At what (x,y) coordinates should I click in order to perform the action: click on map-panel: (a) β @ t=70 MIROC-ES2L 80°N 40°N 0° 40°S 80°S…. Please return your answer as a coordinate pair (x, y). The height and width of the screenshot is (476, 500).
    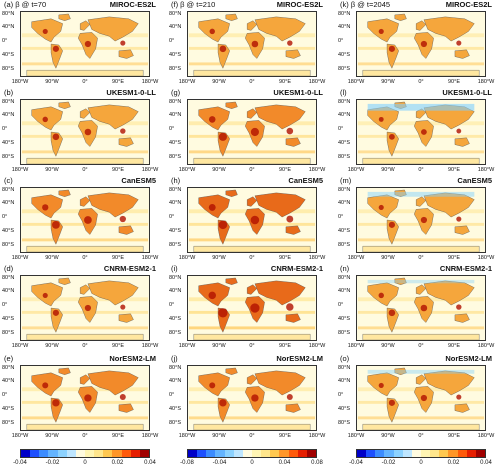
    Looking at the image, I should click on (82, 45).